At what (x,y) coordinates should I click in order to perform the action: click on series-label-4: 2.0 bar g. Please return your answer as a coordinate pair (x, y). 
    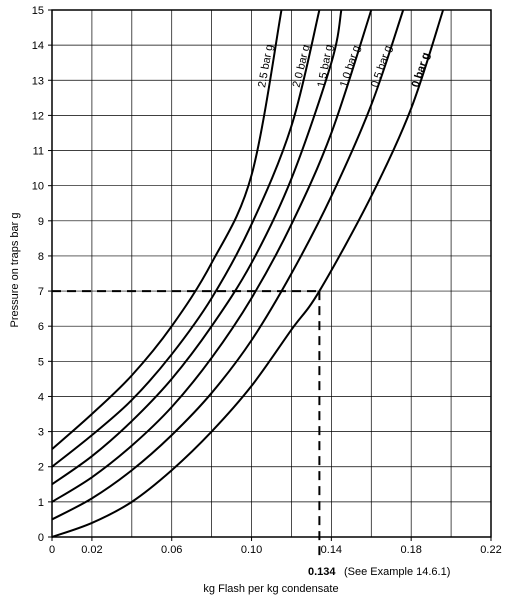
    Looking at the image, I should click on (302, 66).